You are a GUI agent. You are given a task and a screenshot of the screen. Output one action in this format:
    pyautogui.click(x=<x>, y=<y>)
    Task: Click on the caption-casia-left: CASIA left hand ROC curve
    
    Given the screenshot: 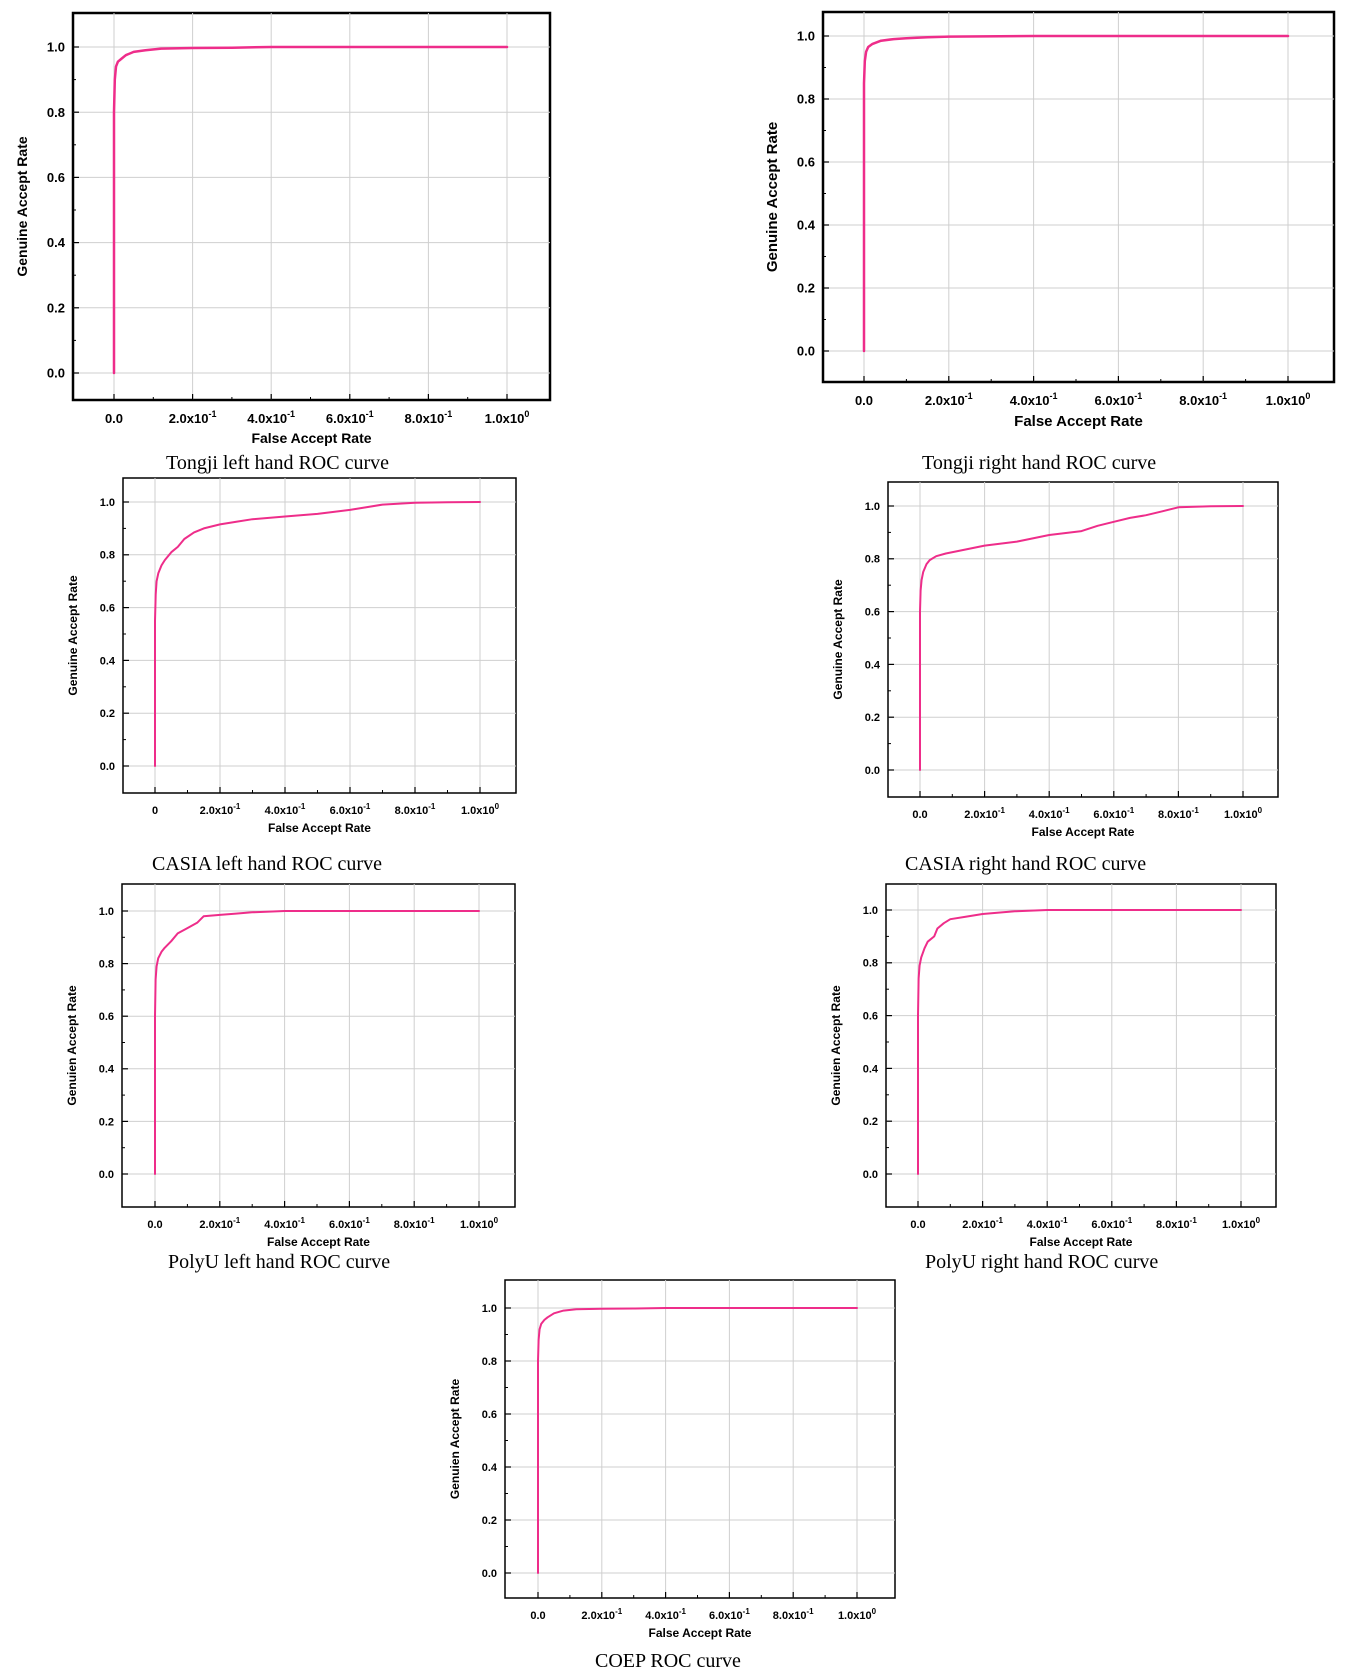 What is the action you would take?
    pyautogui.click(x=267, y=864)
    